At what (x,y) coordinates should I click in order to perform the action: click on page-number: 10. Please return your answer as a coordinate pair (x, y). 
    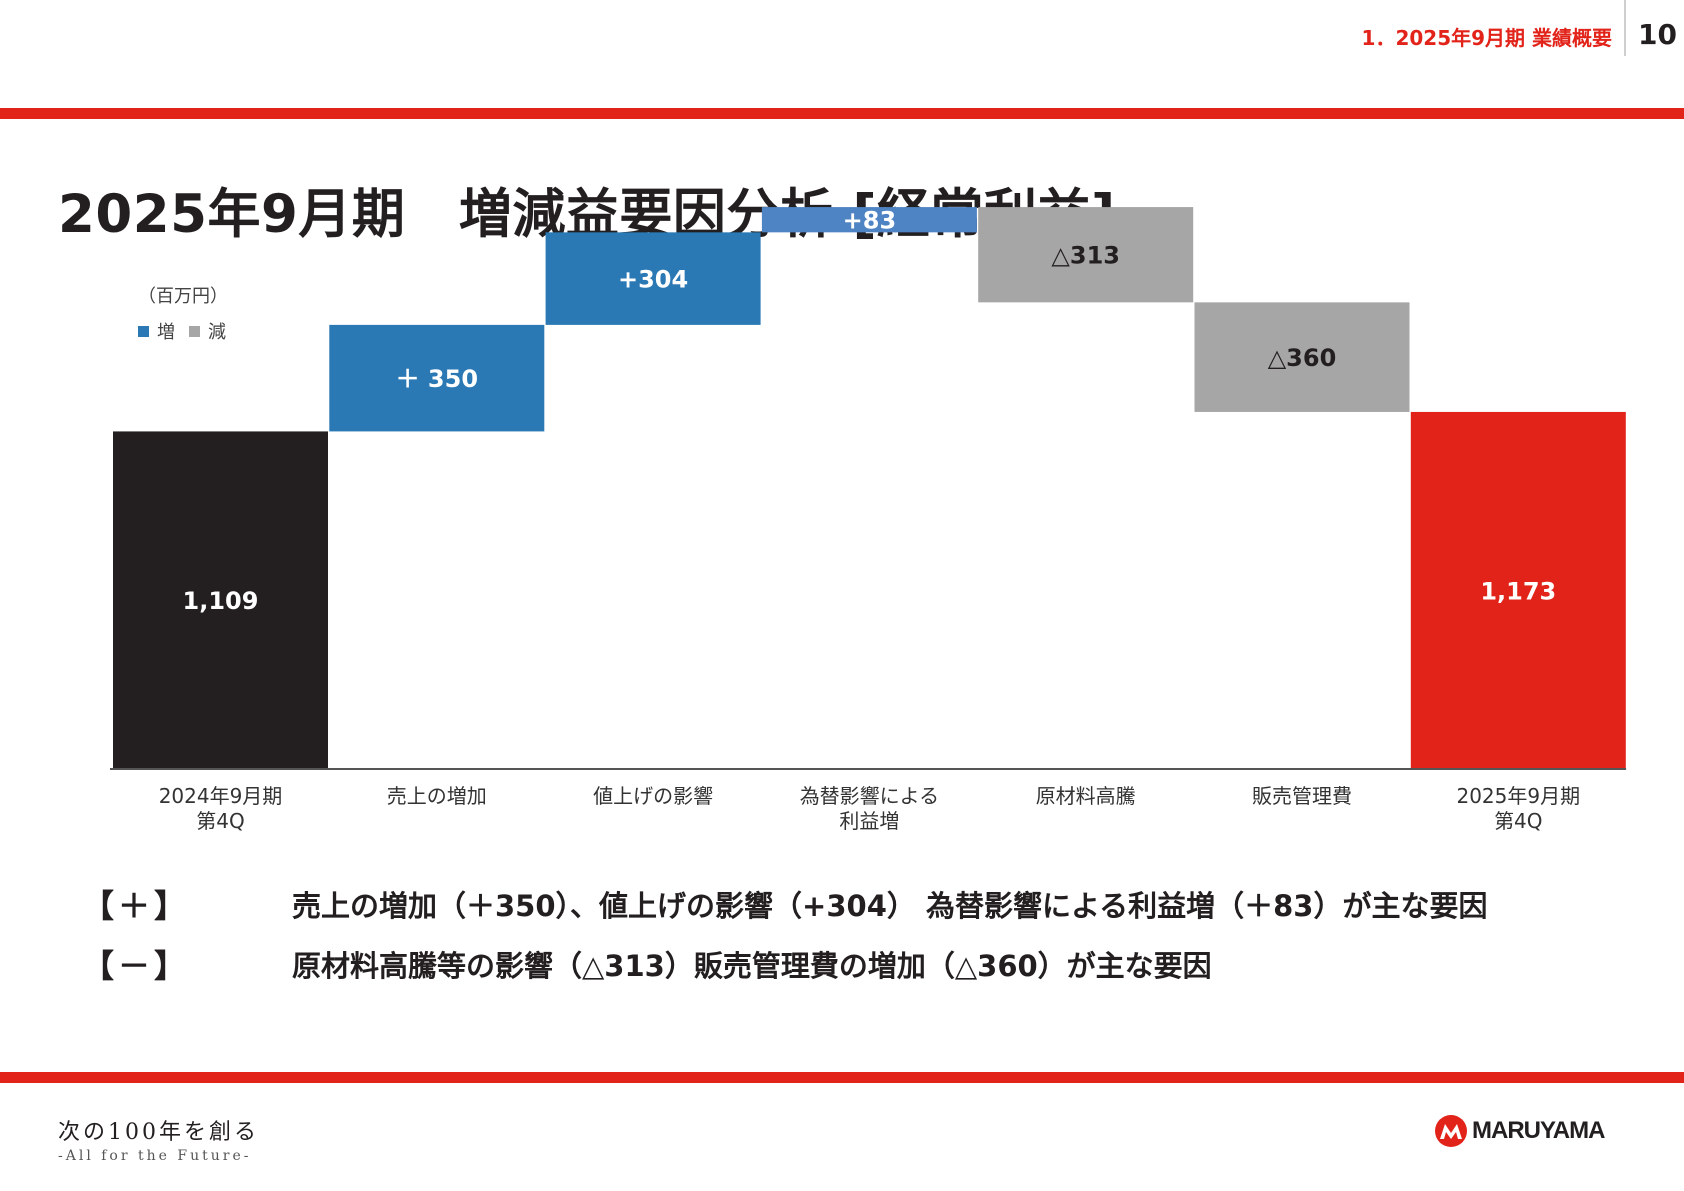
    Looking at the image, I should click on (1657, 34).